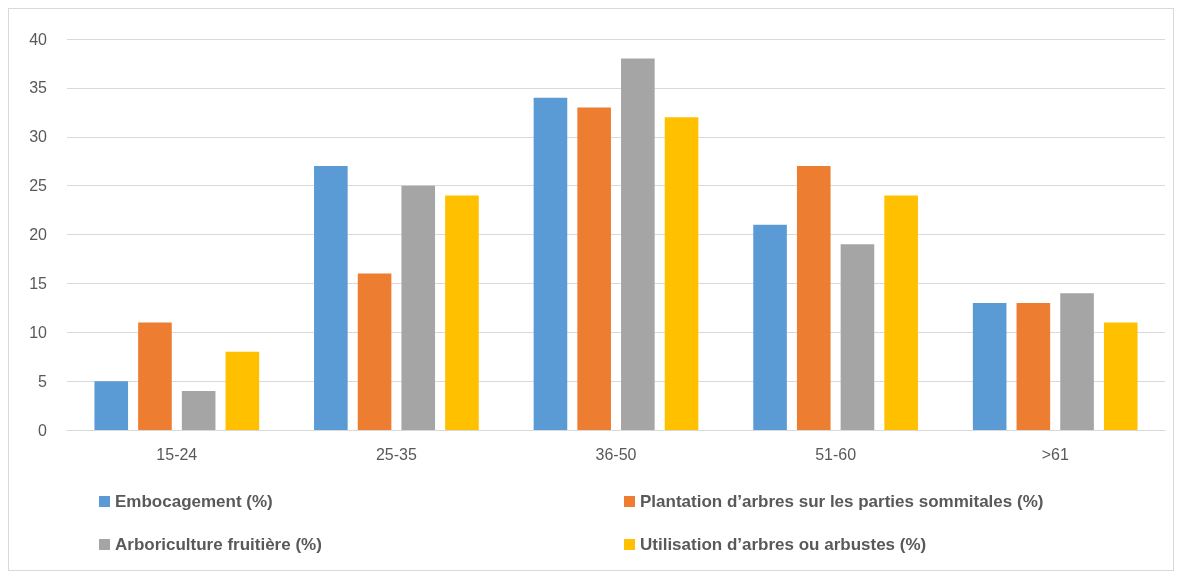 The image size is (1182, 579). Describe the element at coordinates (38, 39) in the screenshot. I see `y-tick-label: 40` at that location.